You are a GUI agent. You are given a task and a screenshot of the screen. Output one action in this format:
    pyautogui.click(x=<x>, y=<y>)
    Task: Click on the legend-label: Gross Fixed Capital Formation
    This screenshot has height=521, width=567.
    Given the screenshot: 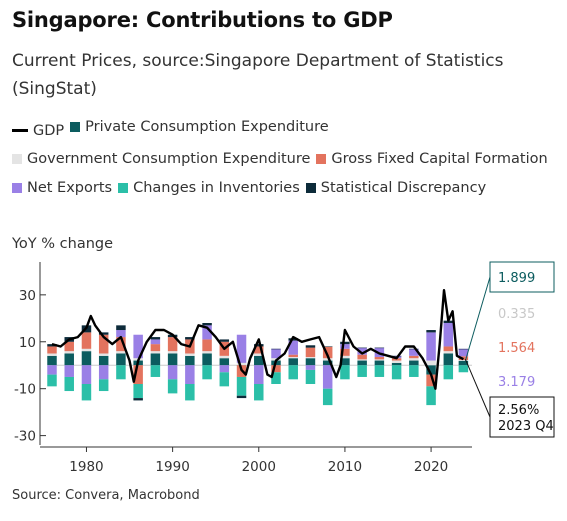 What is the action you would take?
    pyautogui.click(x=439, y=158)
    